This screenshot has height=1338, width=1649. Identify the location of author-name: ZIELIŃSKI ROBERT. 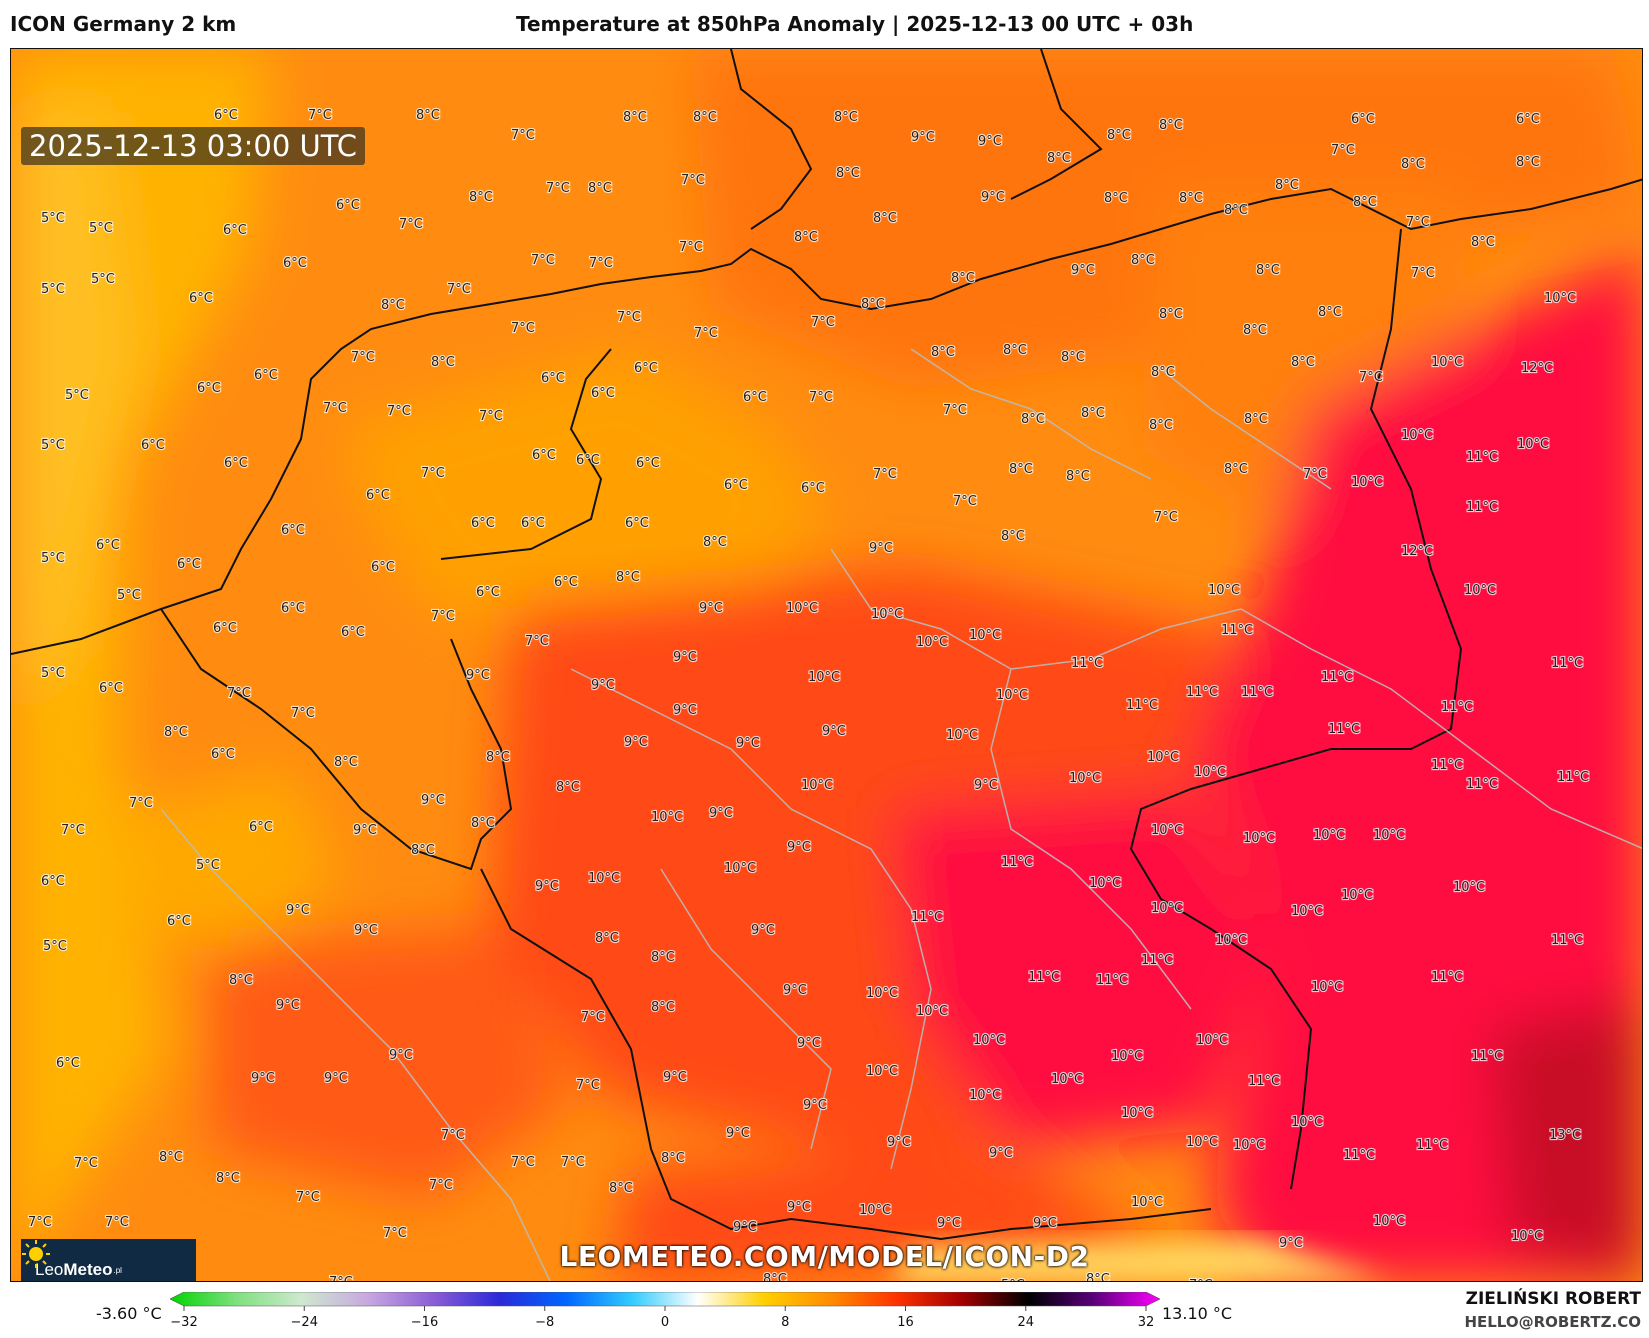
(1553, 1299).